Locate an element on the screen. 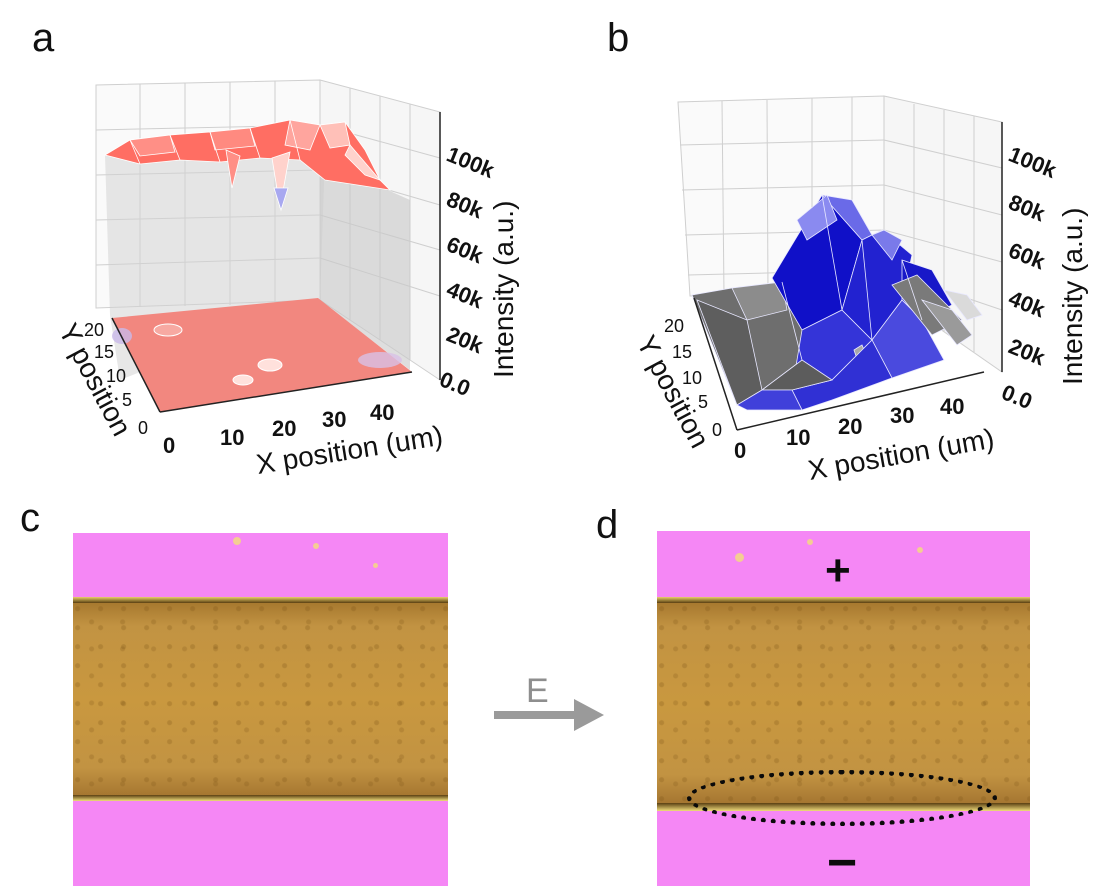  plot-b-x-tick: 40 is located at coordinates (952, 406).